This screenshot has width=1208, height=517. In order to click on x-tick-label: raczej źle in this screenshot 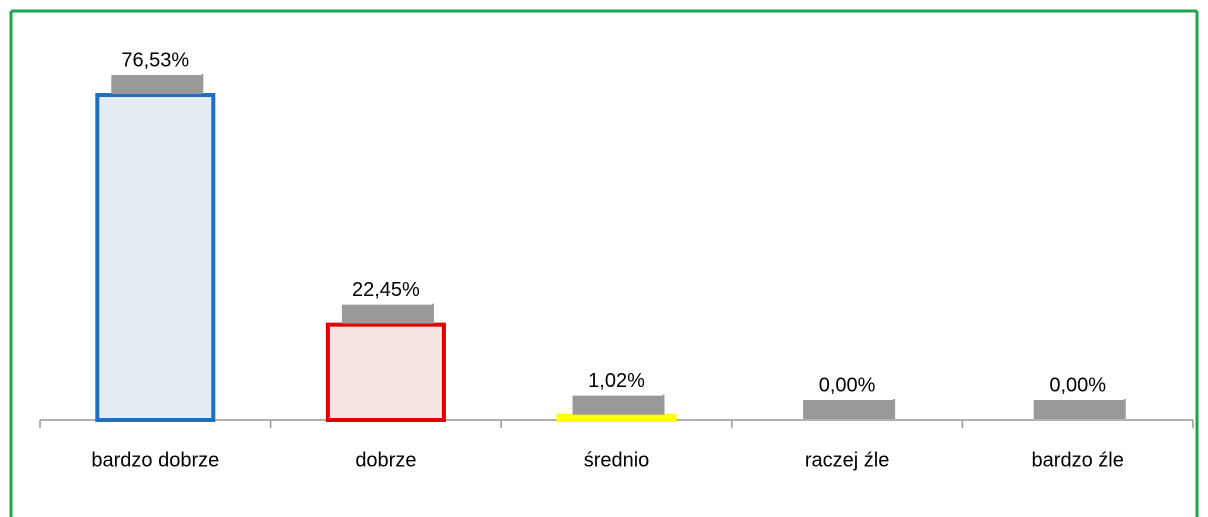, I will do `click(847, 460)`.